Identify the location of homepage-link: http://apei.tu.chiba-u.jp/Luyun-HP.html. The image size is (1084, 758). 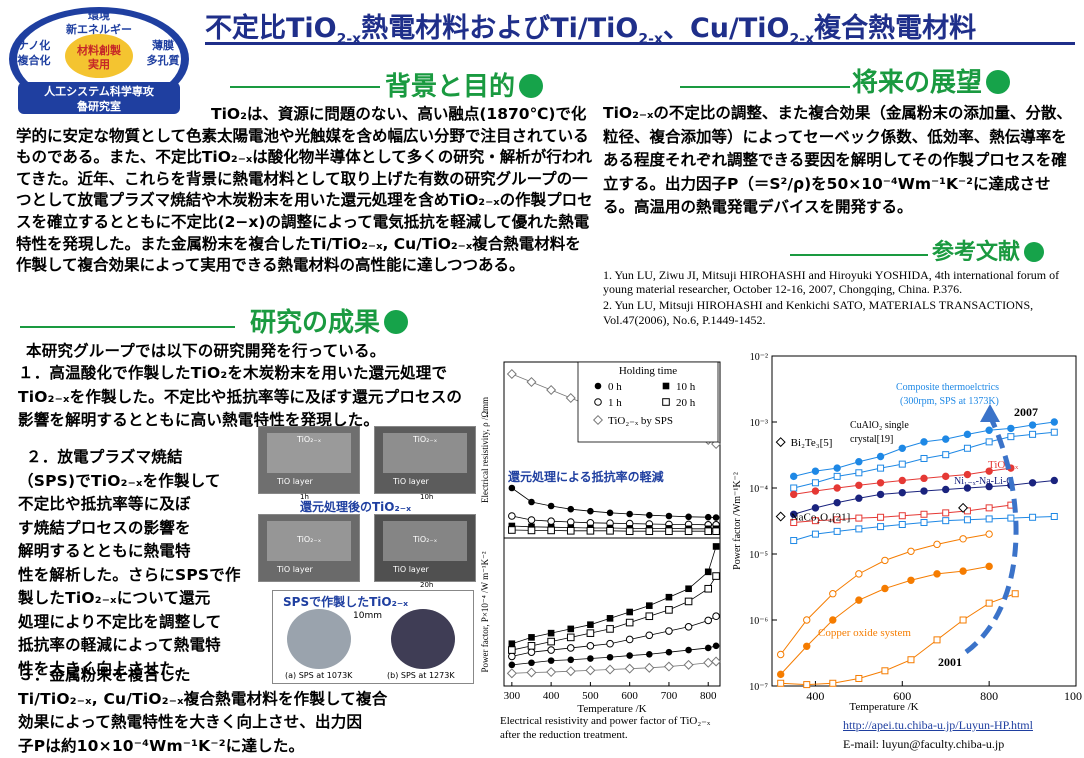
(938, 725).